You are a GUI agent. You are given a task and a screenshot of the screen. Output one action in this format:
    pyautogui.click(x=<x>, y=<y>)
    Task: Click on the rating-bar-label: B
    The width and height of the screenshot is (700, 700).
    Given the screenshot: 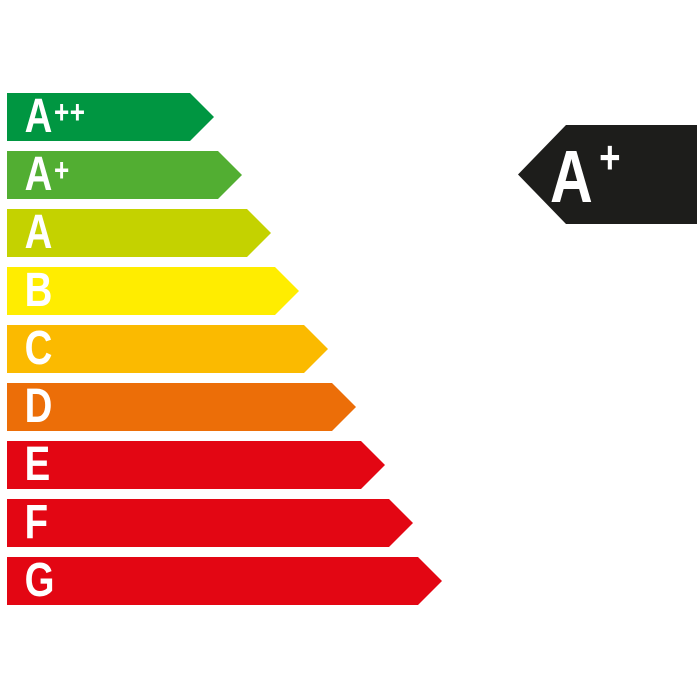 What is the action you would take?
    pyautogui.click(x=30, y=291)
    